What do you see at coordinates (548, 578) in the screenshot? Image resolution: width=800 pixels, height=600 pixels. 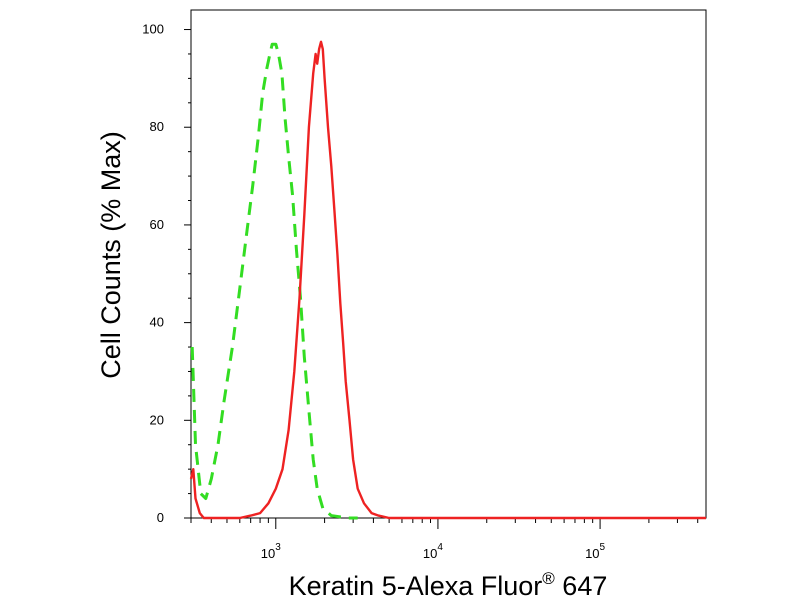 I see `x-axis-title-registered-mark: ®` at bounding box center [548, 578].